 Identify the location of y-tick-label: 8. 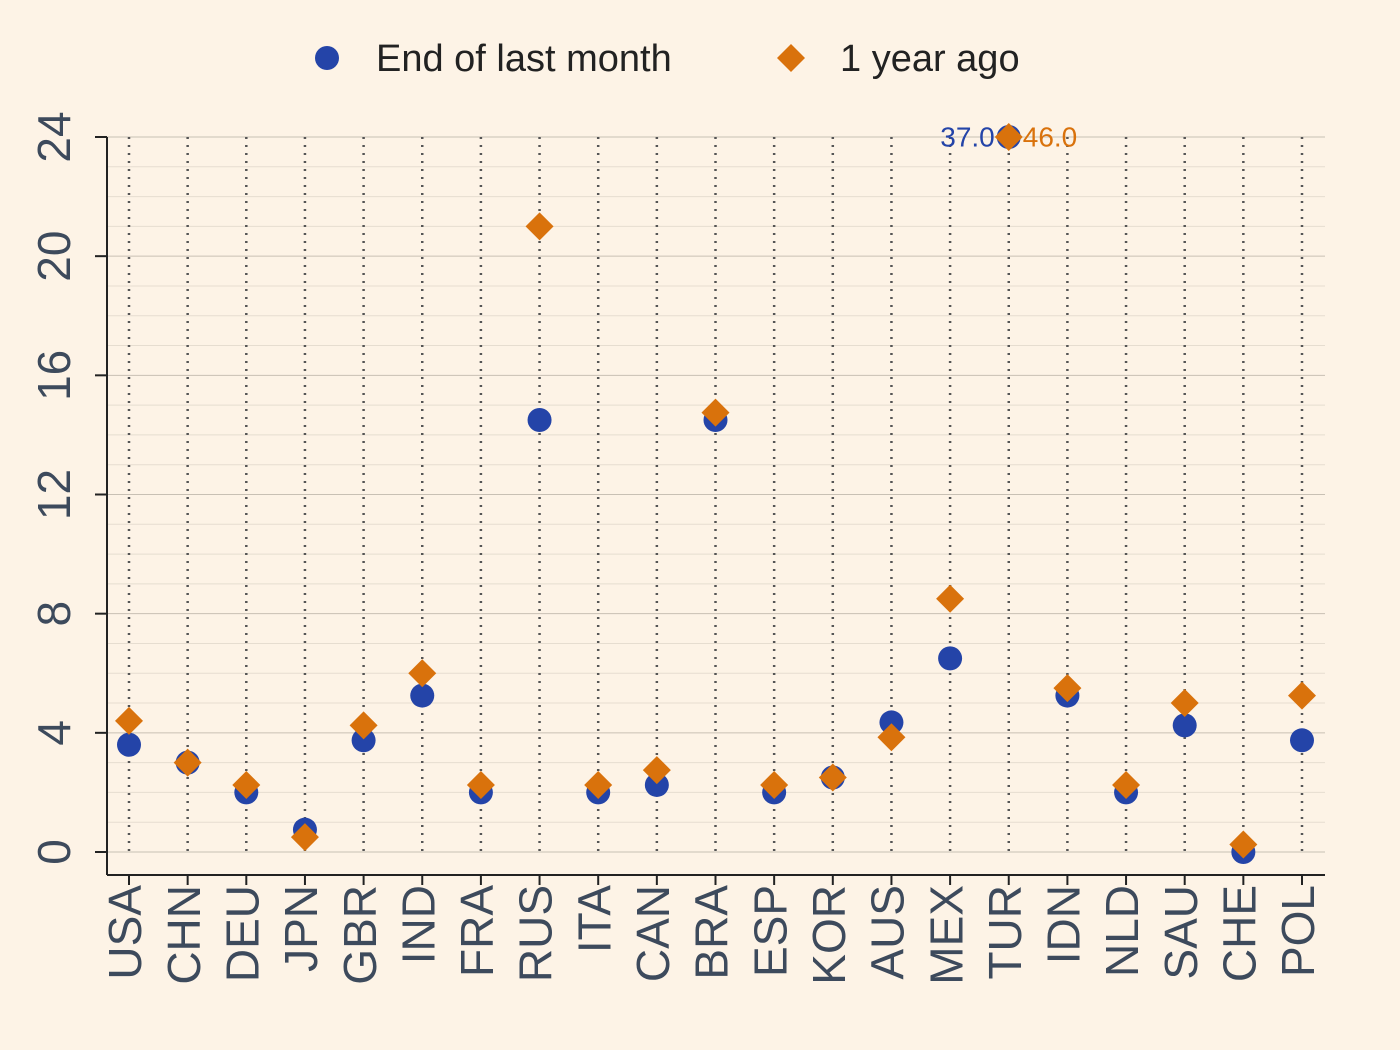
(54, 614).